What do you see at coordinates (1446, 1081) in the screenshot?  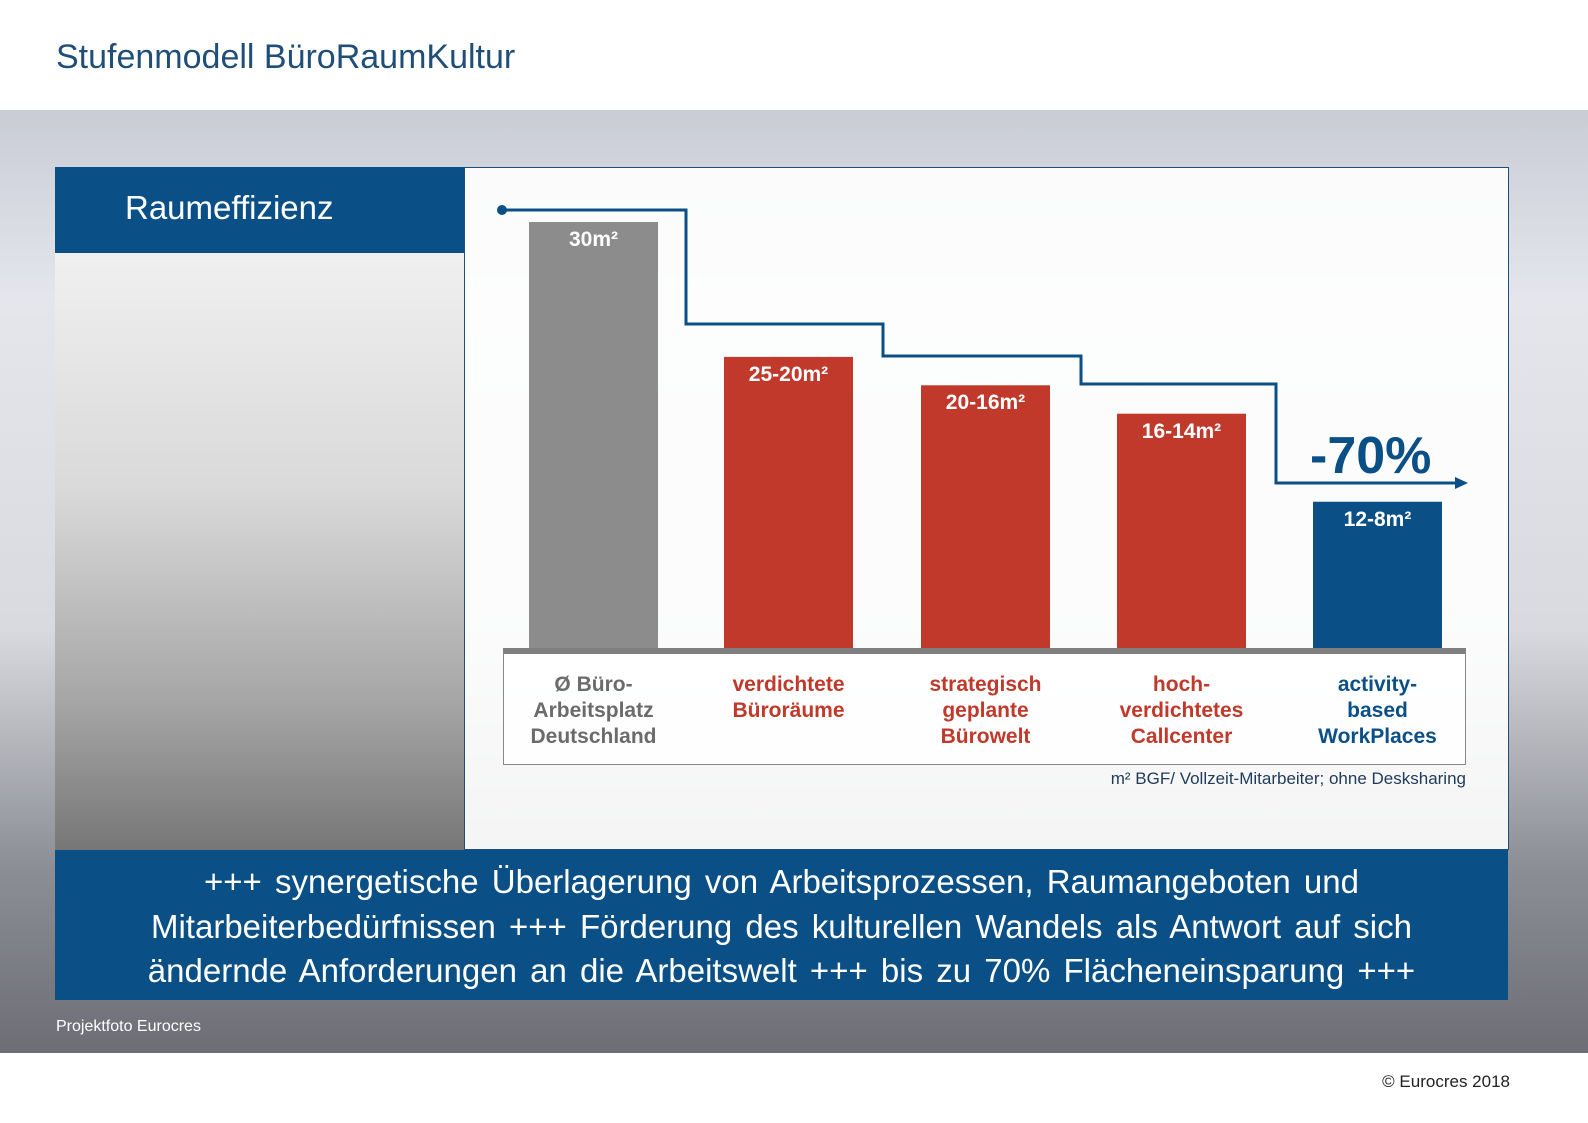 I see `copyright: © Eurocres 2018` at bounding box center [1446, 1081].